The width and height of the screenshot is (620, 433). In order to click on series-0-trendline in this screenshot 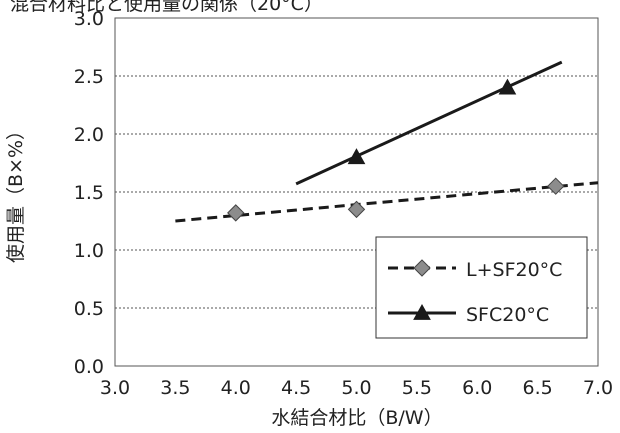, I will do `click(387, 202)`.